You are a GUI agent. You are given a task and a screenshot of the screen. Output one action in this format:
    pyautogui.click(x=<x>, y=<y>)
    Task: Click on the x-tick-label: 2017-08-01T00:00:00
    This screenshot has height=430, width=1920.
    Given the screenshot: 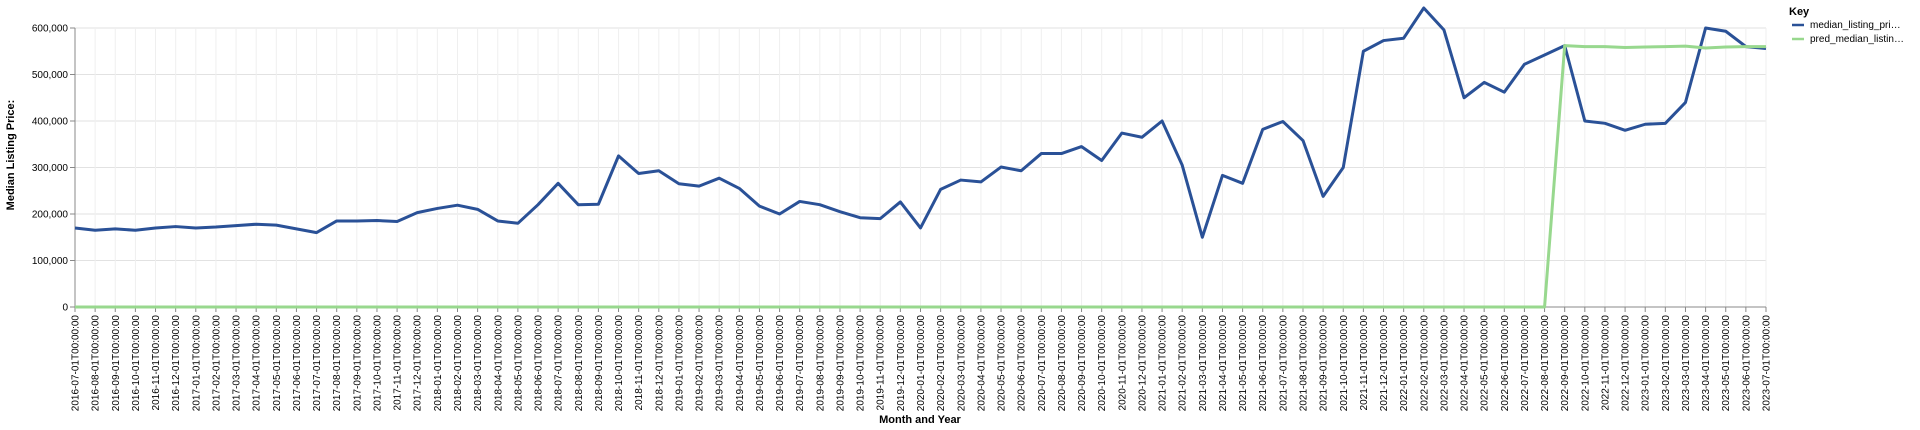 What is the action you would take?
    pyautogui.click(x=337, y=363)
    